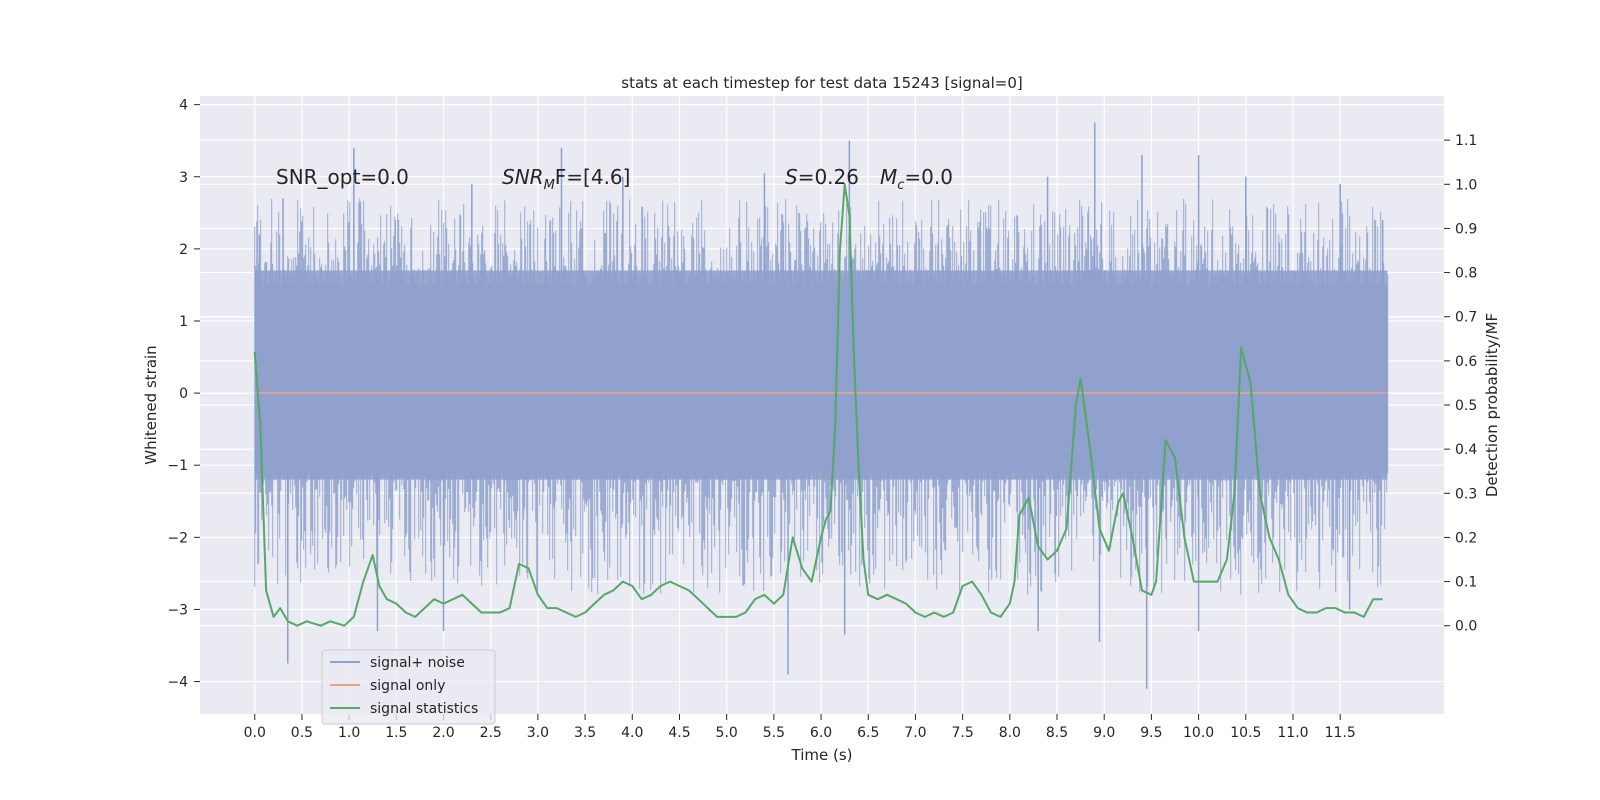  What do you see at coordinates (1466, 362) in the screenshot?
I see `y-right-tick-label: 0.6` at bounding box center [1466, 362].